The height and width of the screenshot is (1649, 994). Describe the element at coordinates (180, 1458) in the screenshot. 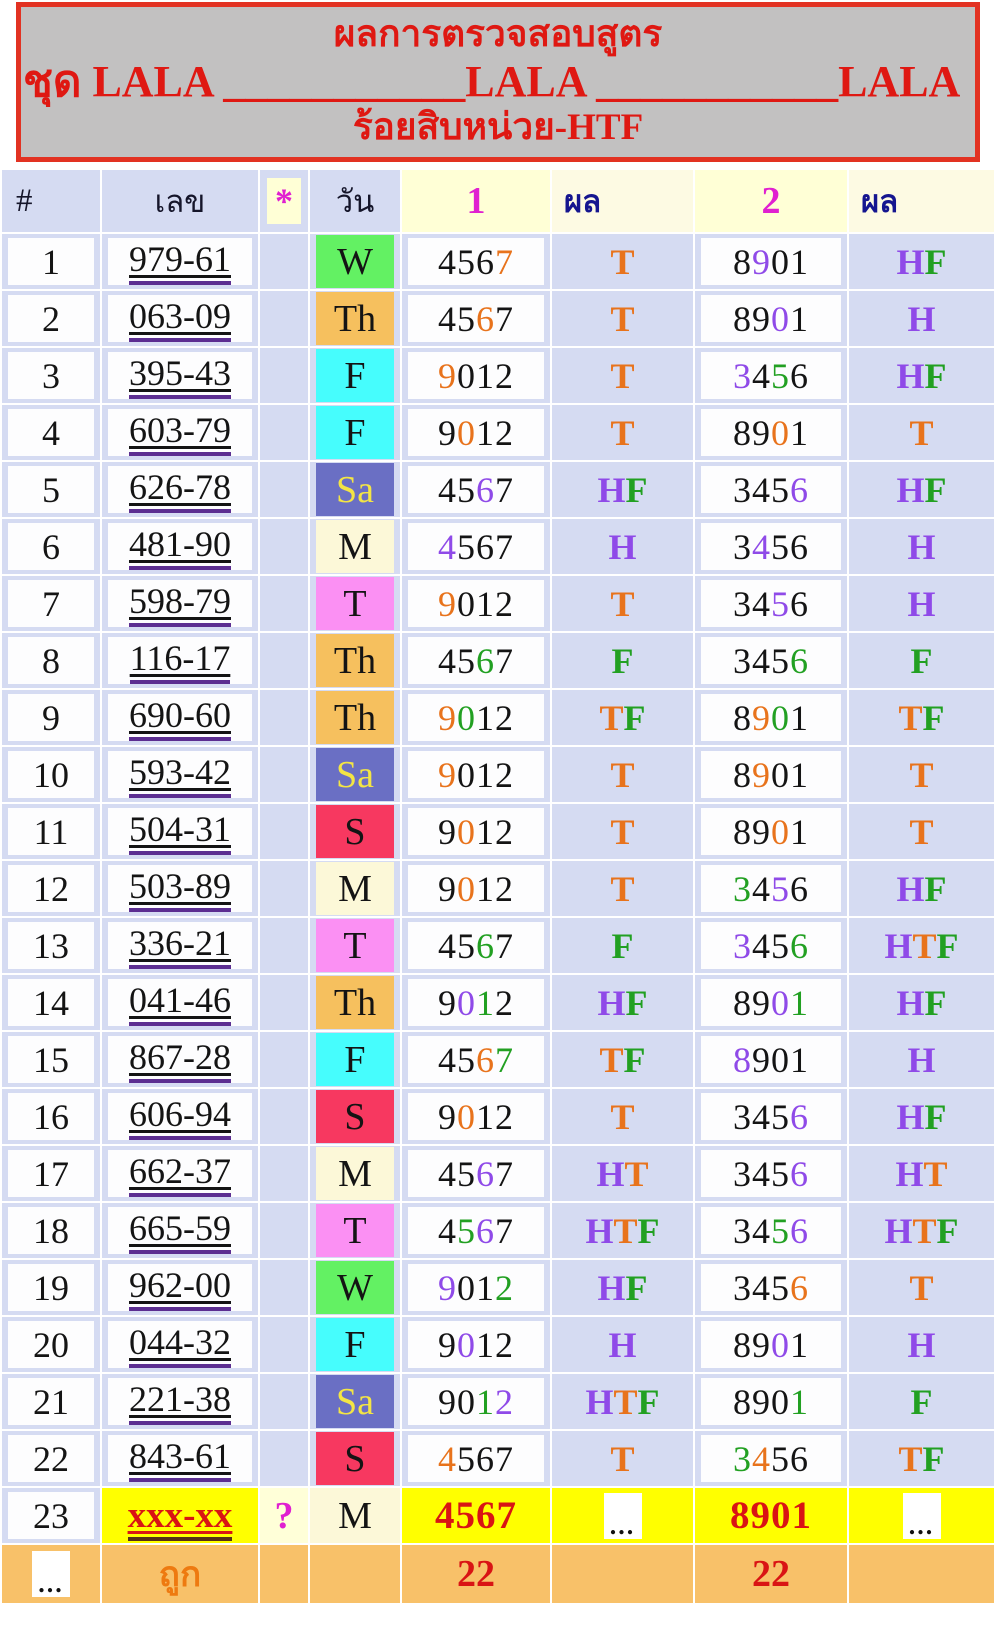

I see `lottery-number-link: 843-61` at that location.